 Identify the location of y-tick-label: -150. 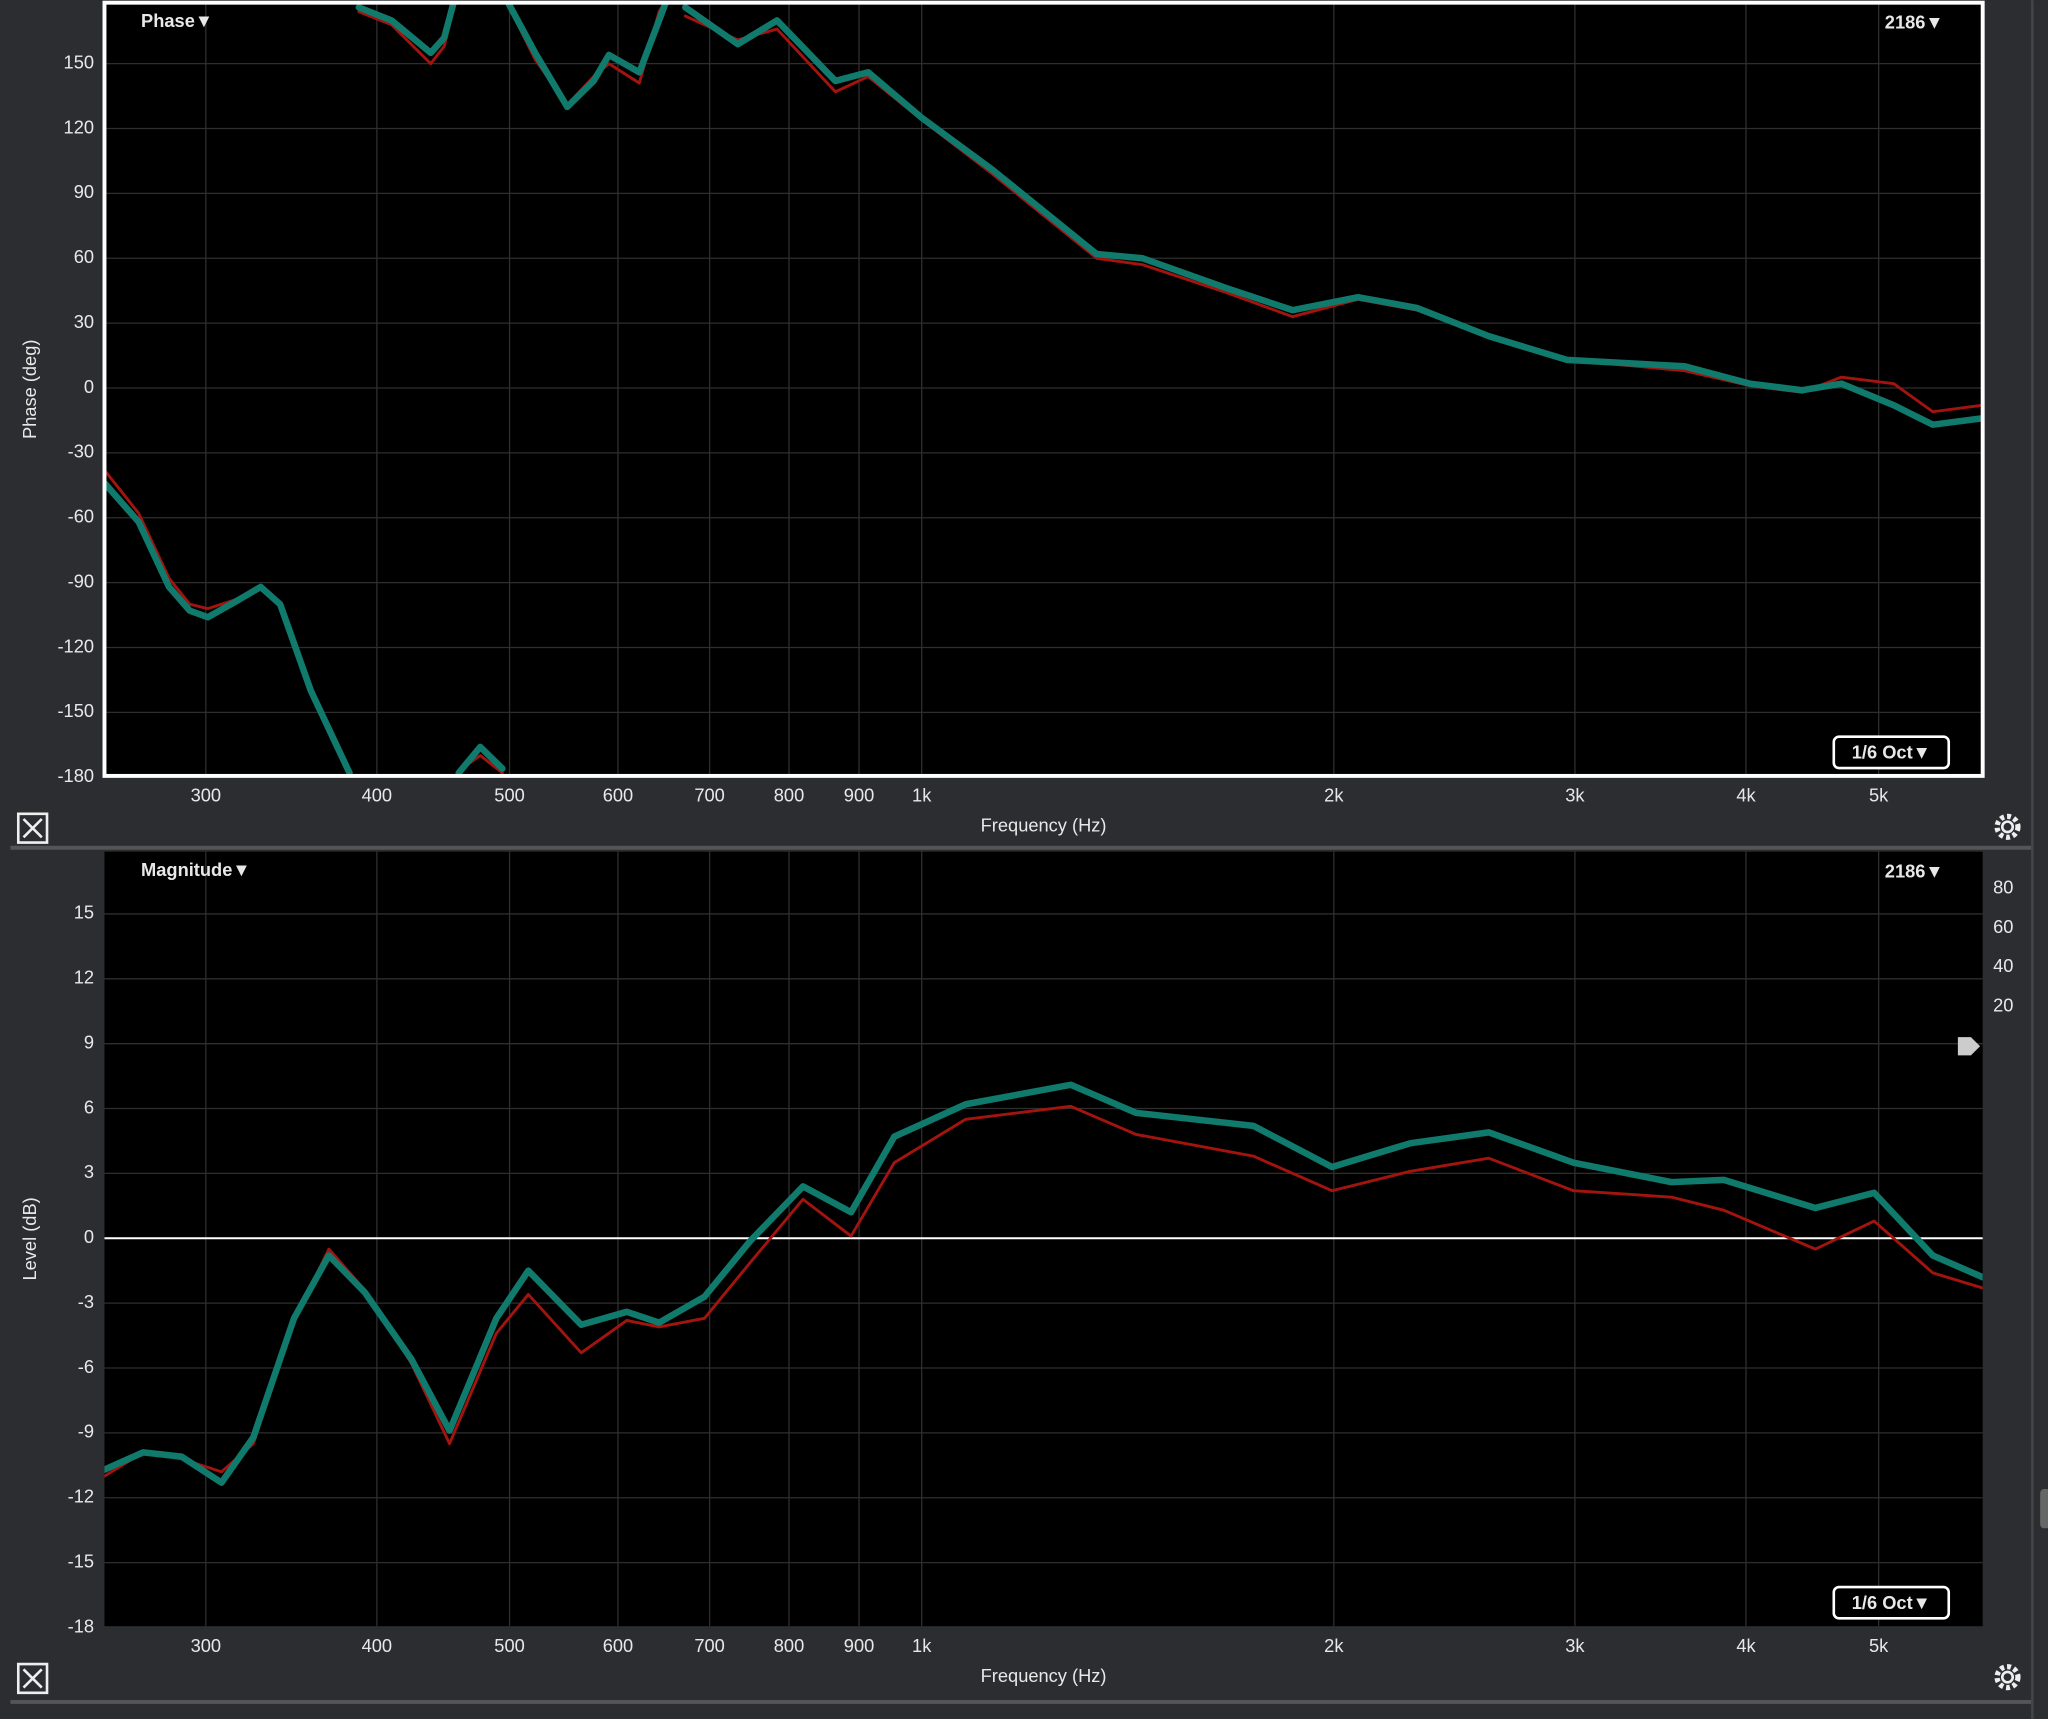
(75, 710).